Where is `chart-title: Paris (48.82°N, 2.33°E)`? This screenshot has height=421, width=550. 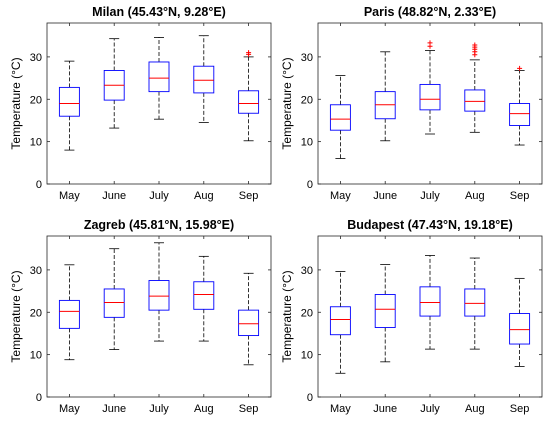 chart-title: Paris (48.82°N, 2.33°E) is located at coordinates (430, 12).